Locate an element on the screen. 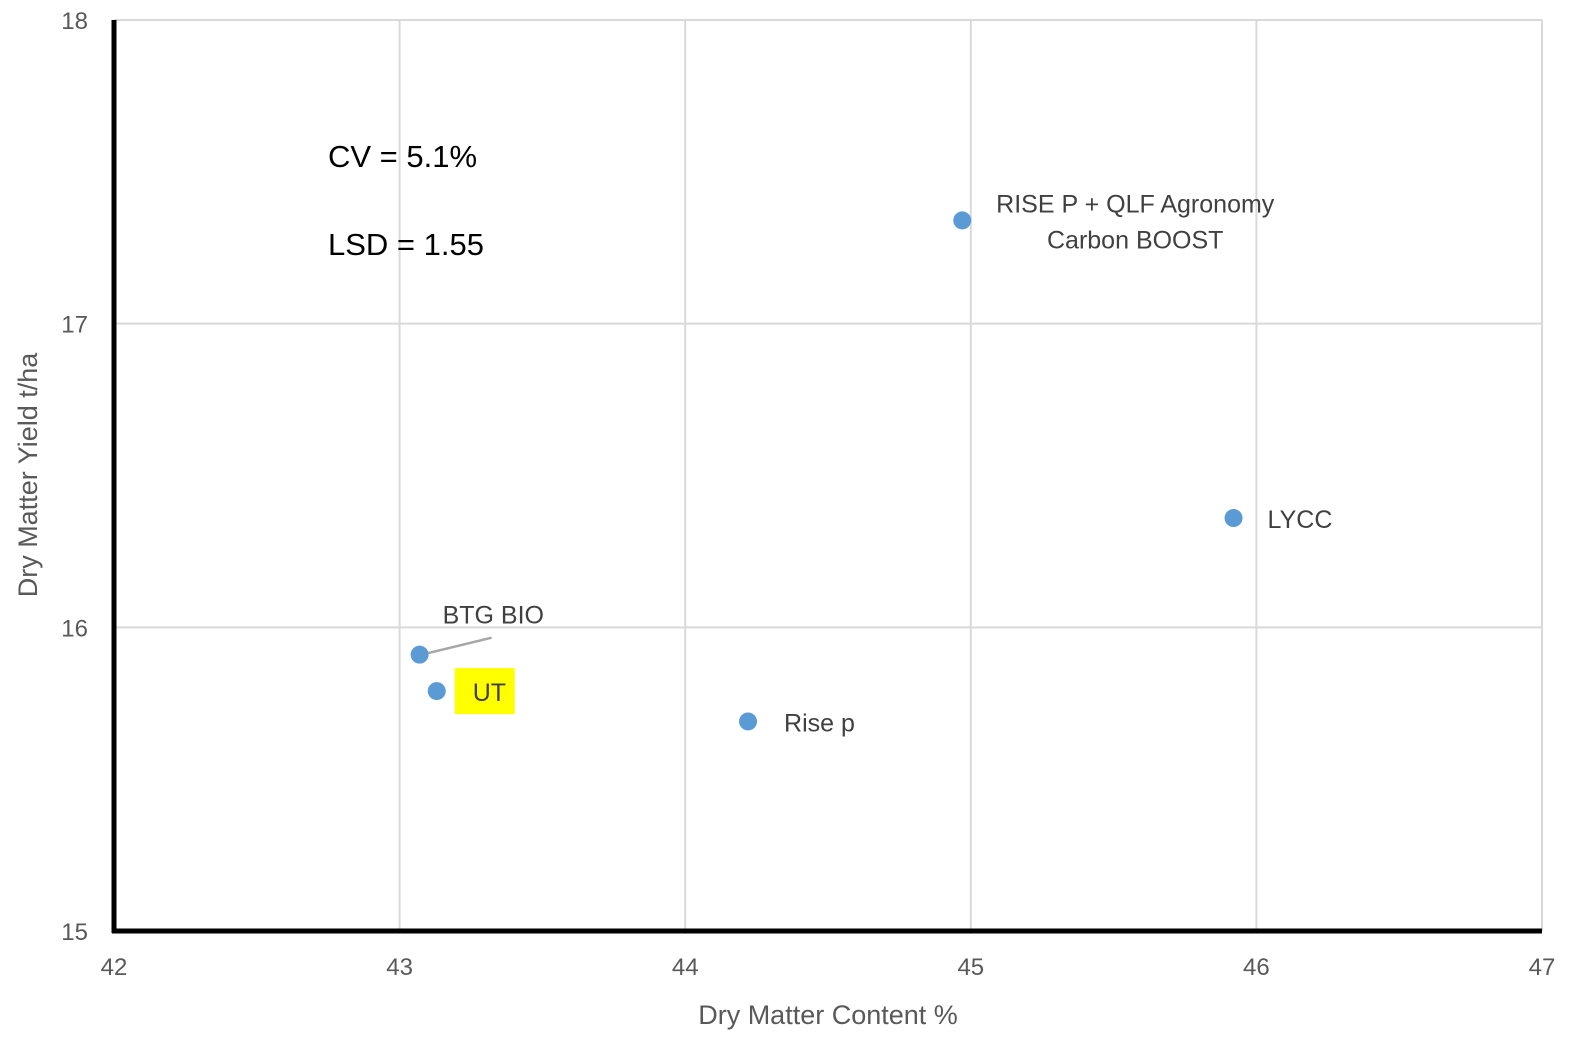  x-tick-label: 43 is located at coordinates (399, 967).